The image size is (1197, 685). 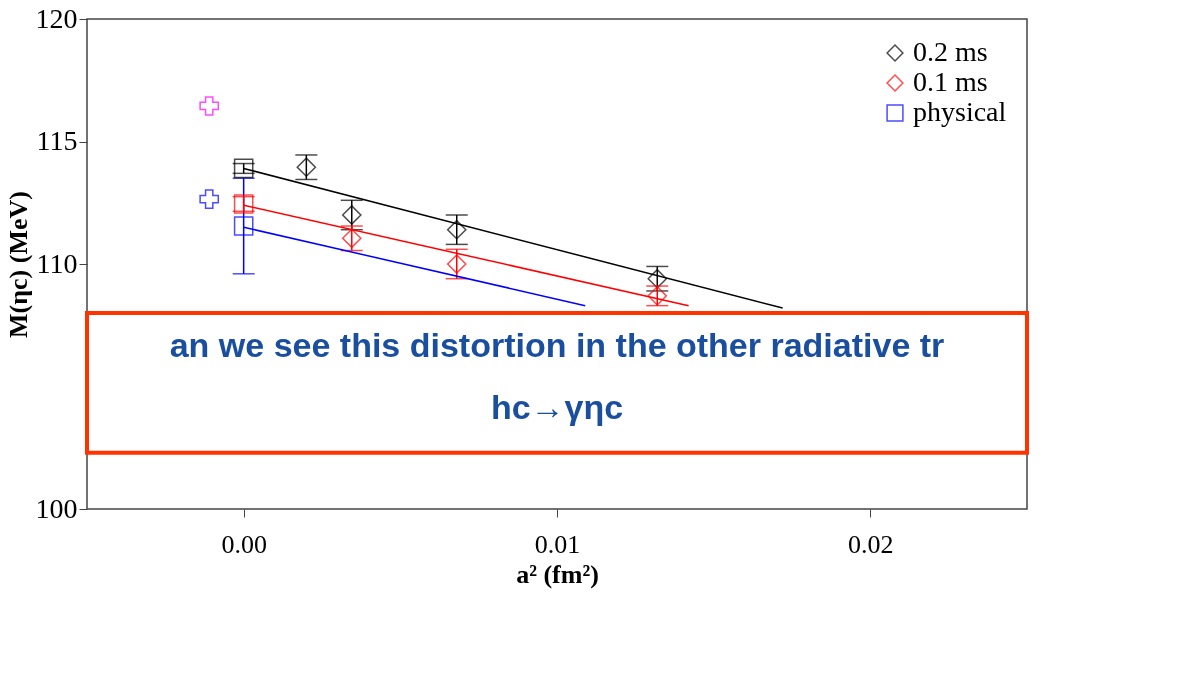 What do you see at coordinates (18, 264) in the screenshot?
I see `y-axis-title: M(ηc) (MeV)` at bounding box center [18, 264].